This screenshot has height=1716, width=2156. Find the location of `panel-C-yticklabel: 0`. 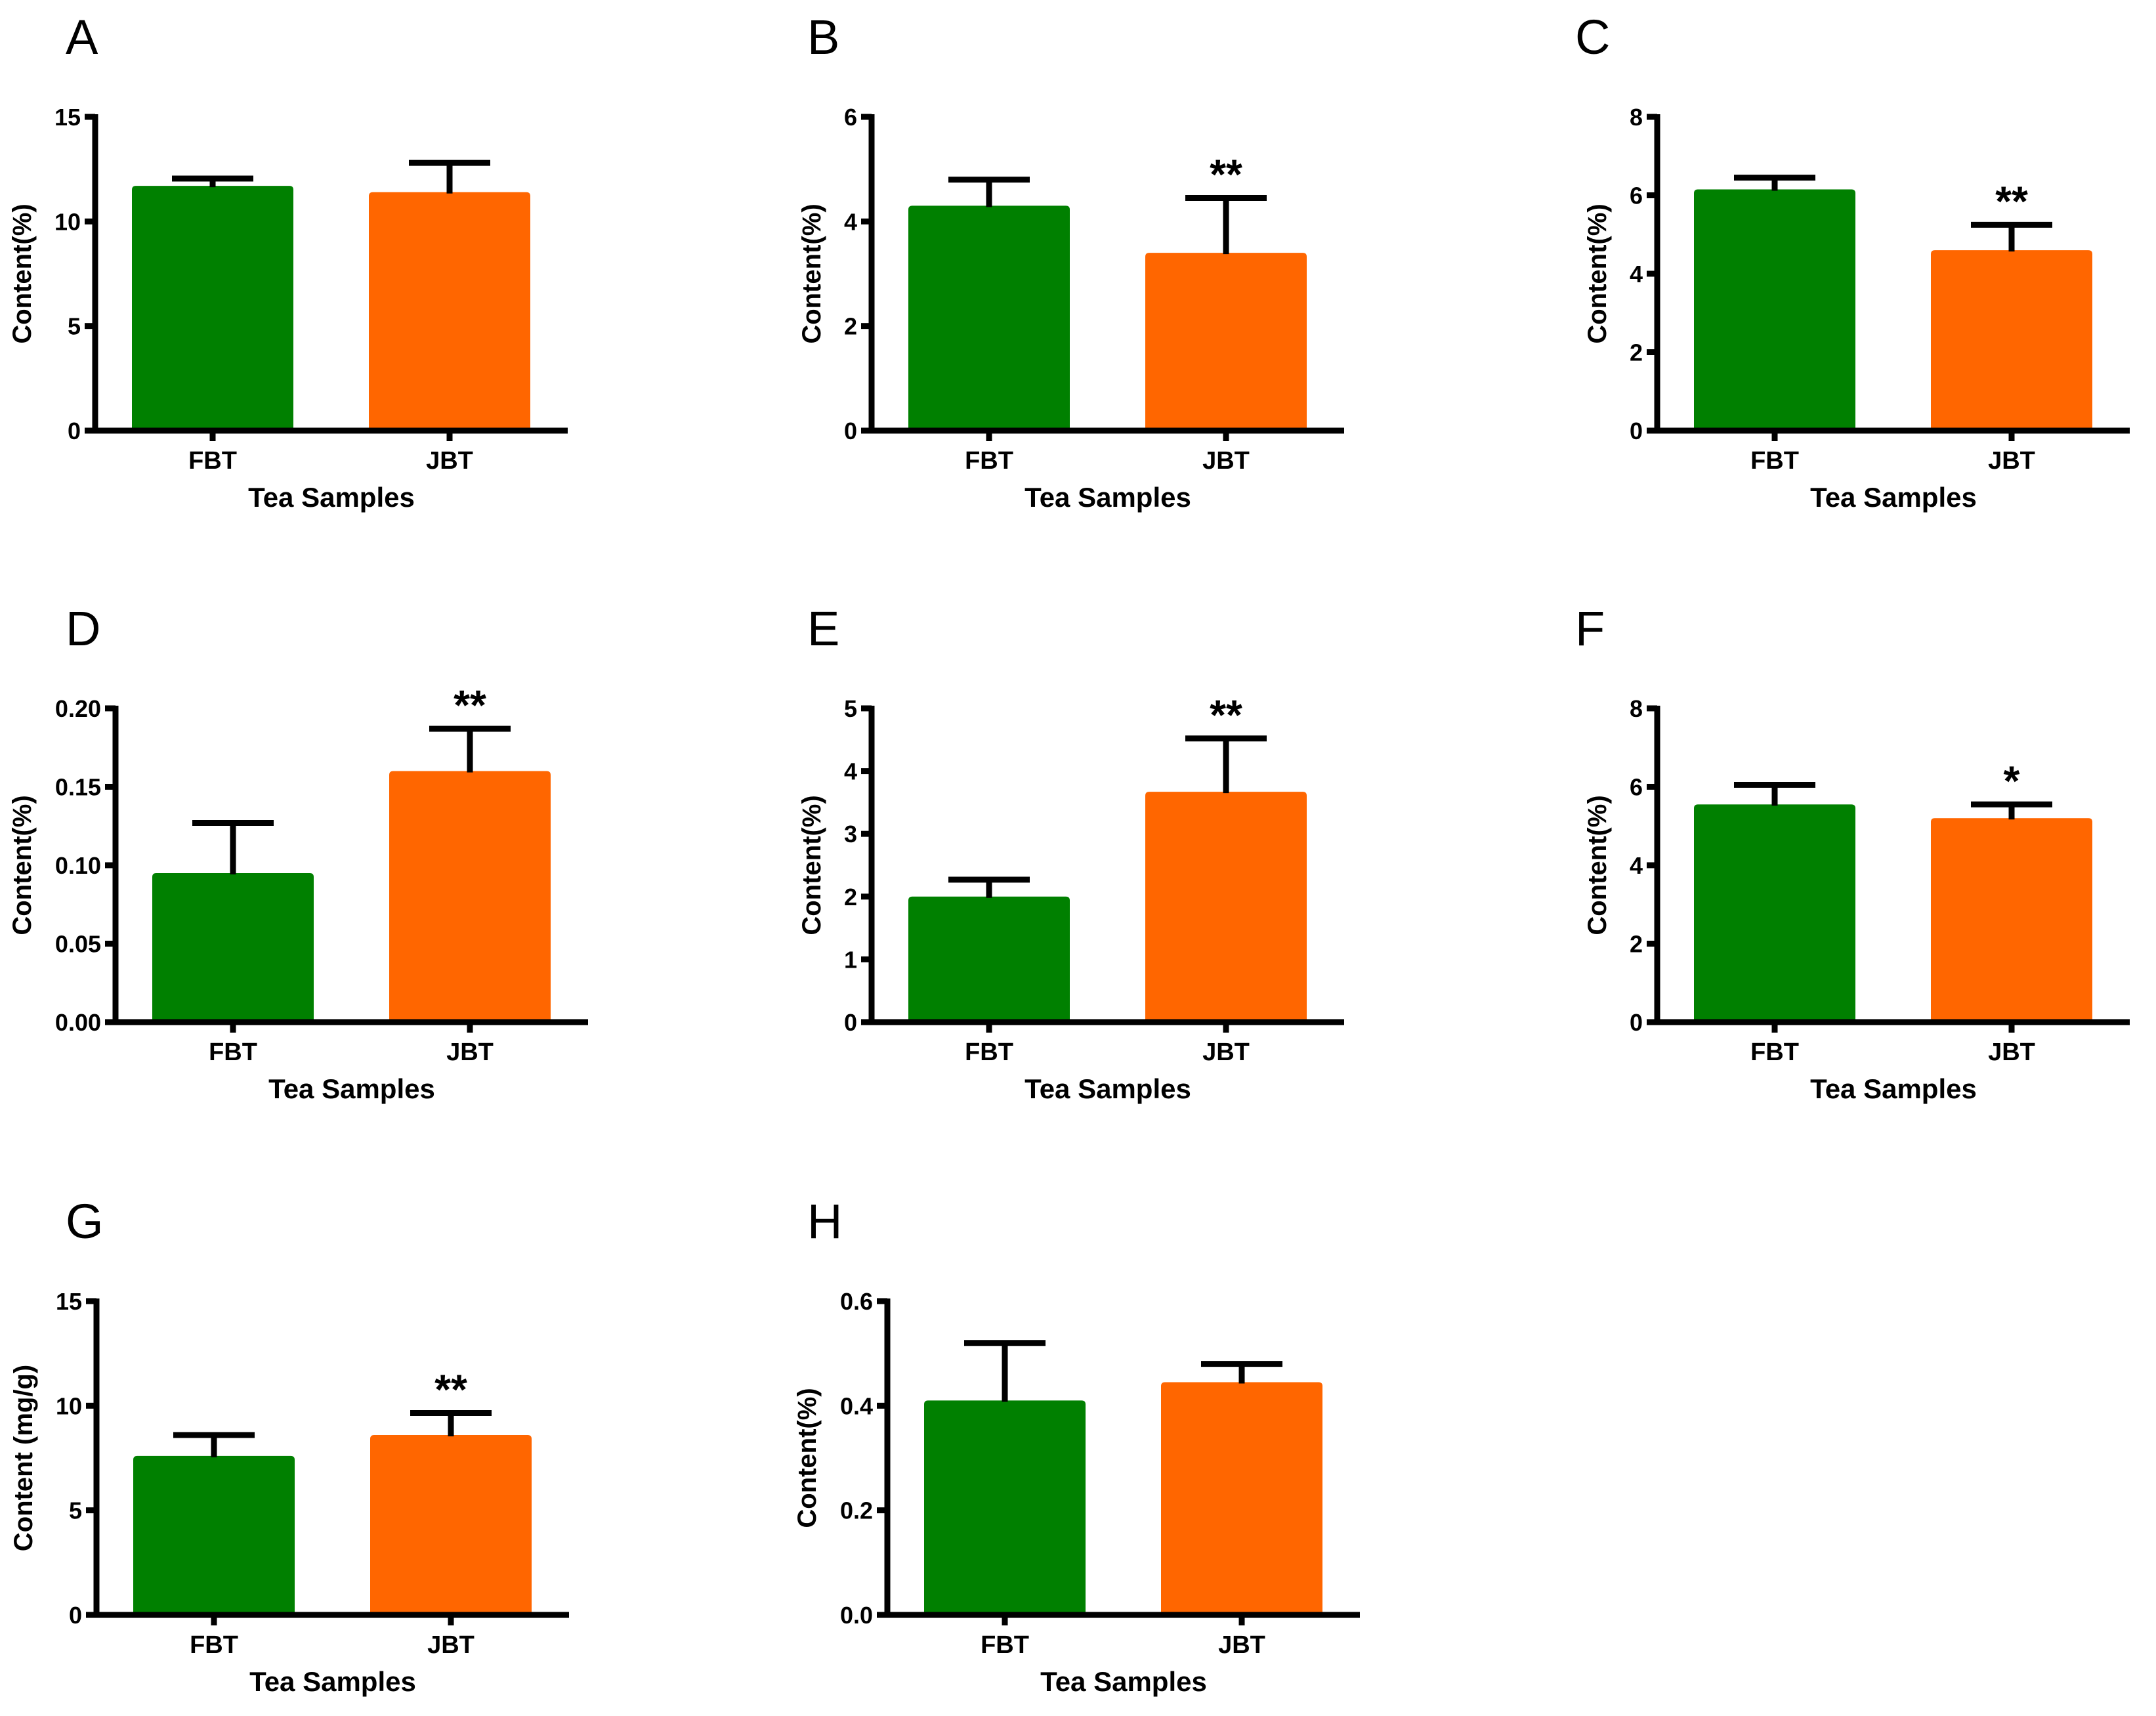

panel-C-yticklabel: 0 is located at coordinates (1636, 431).